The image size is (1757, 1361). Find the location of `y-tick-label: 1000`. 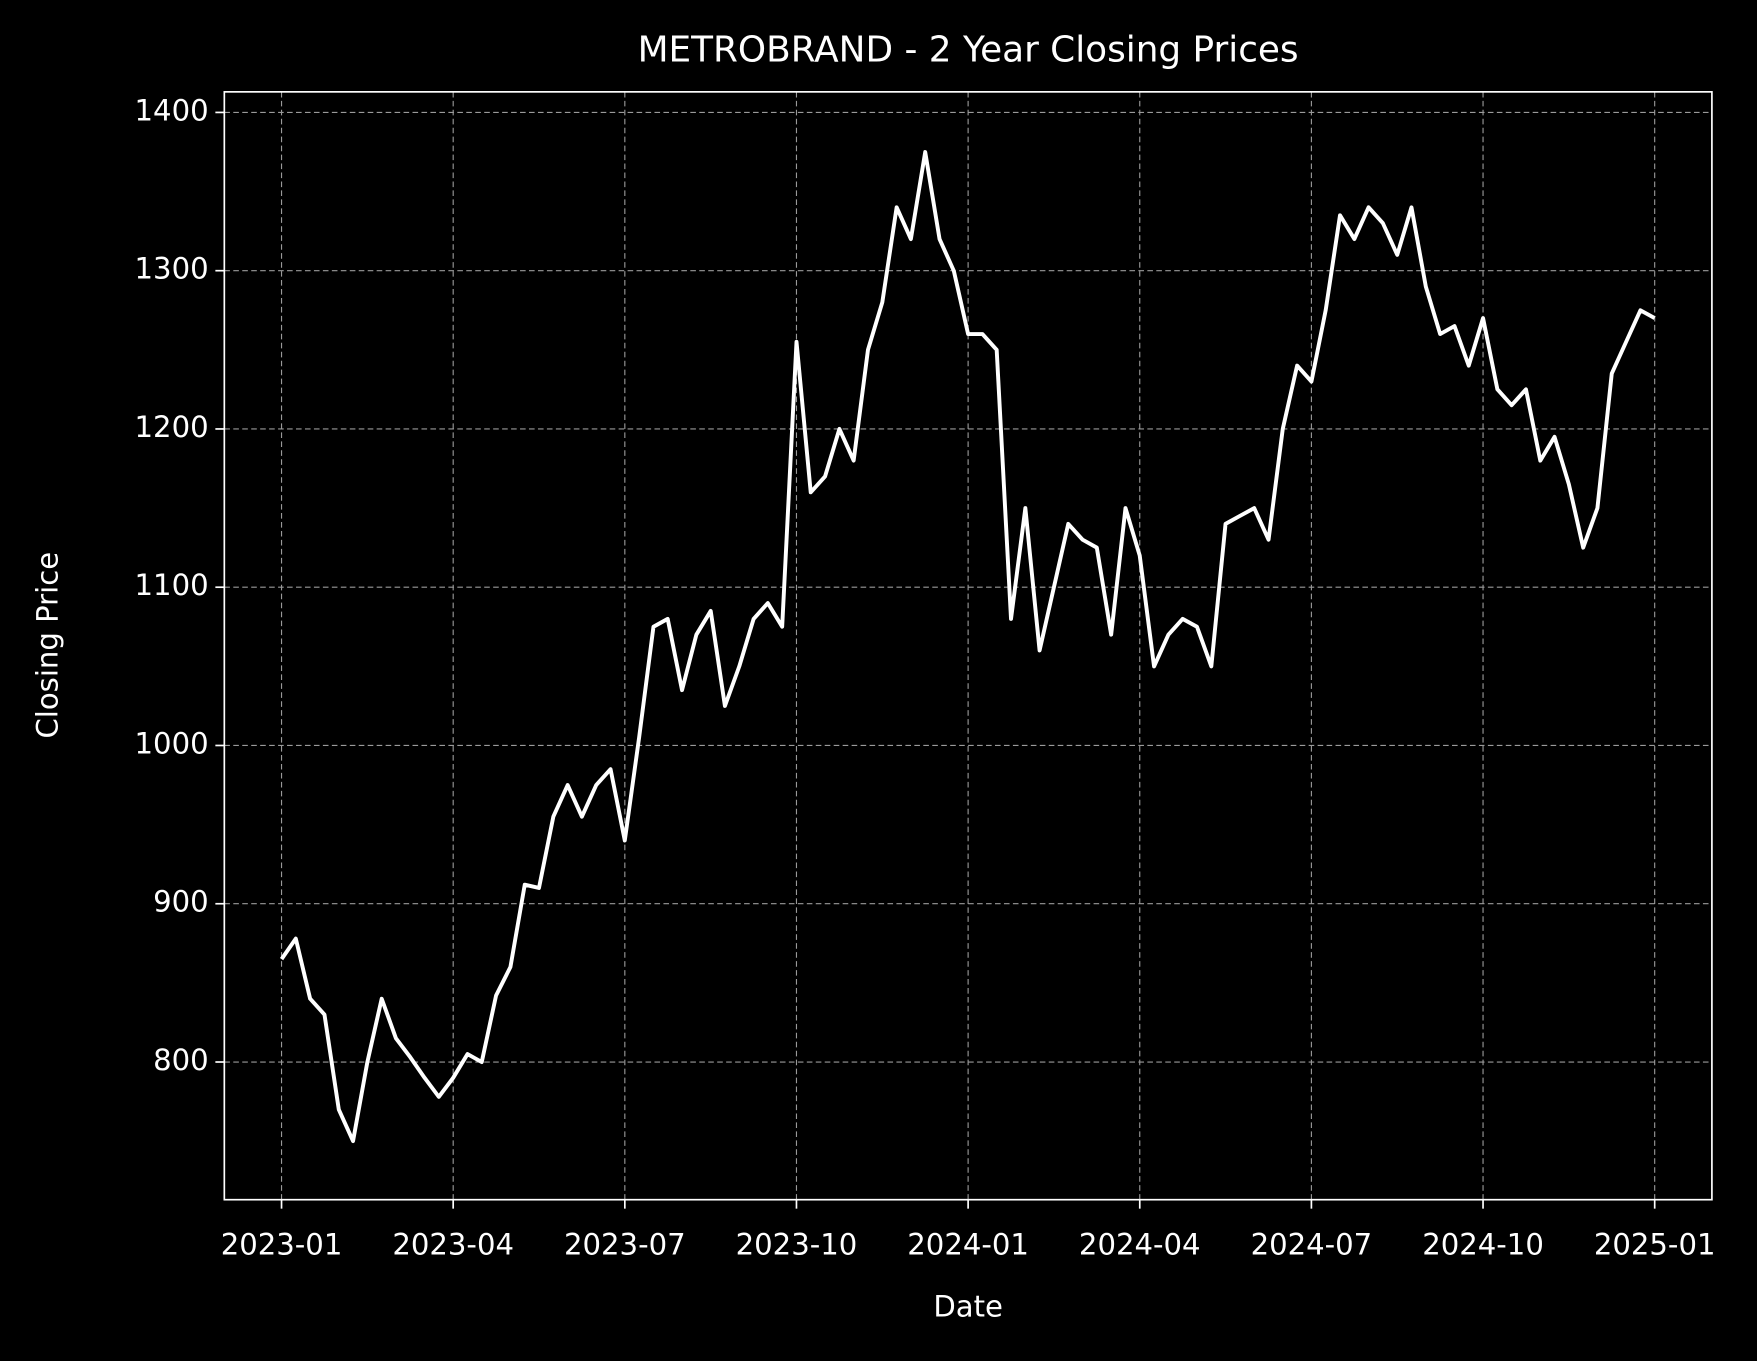

y-tick-label: 1000 is located at coordinates (172, 743).